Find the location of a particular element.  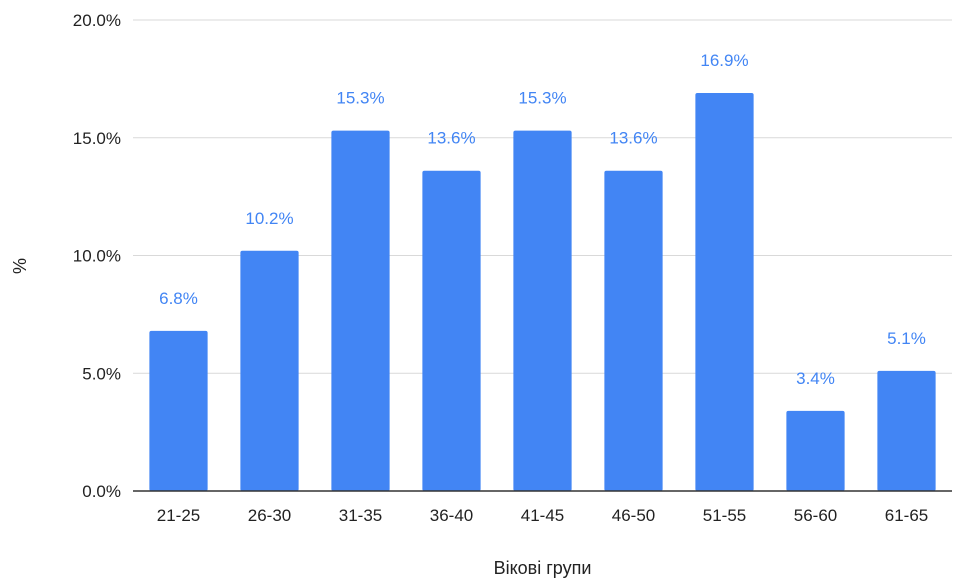

x-tick-label: 51-55 is located at coordinates (724, 515).